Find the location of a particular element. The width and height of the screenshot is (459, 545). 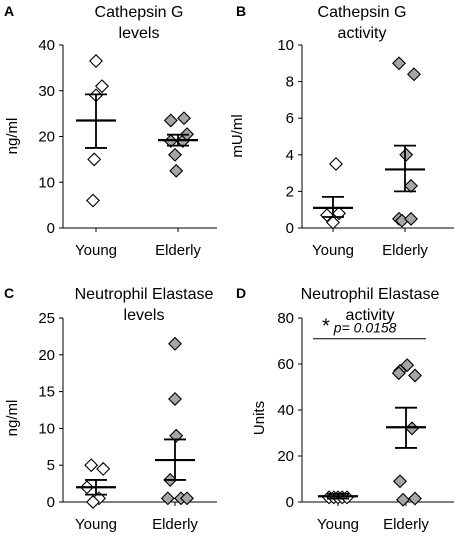

significance-text: * p= 0.0158 is located at coordinates (359, 327).